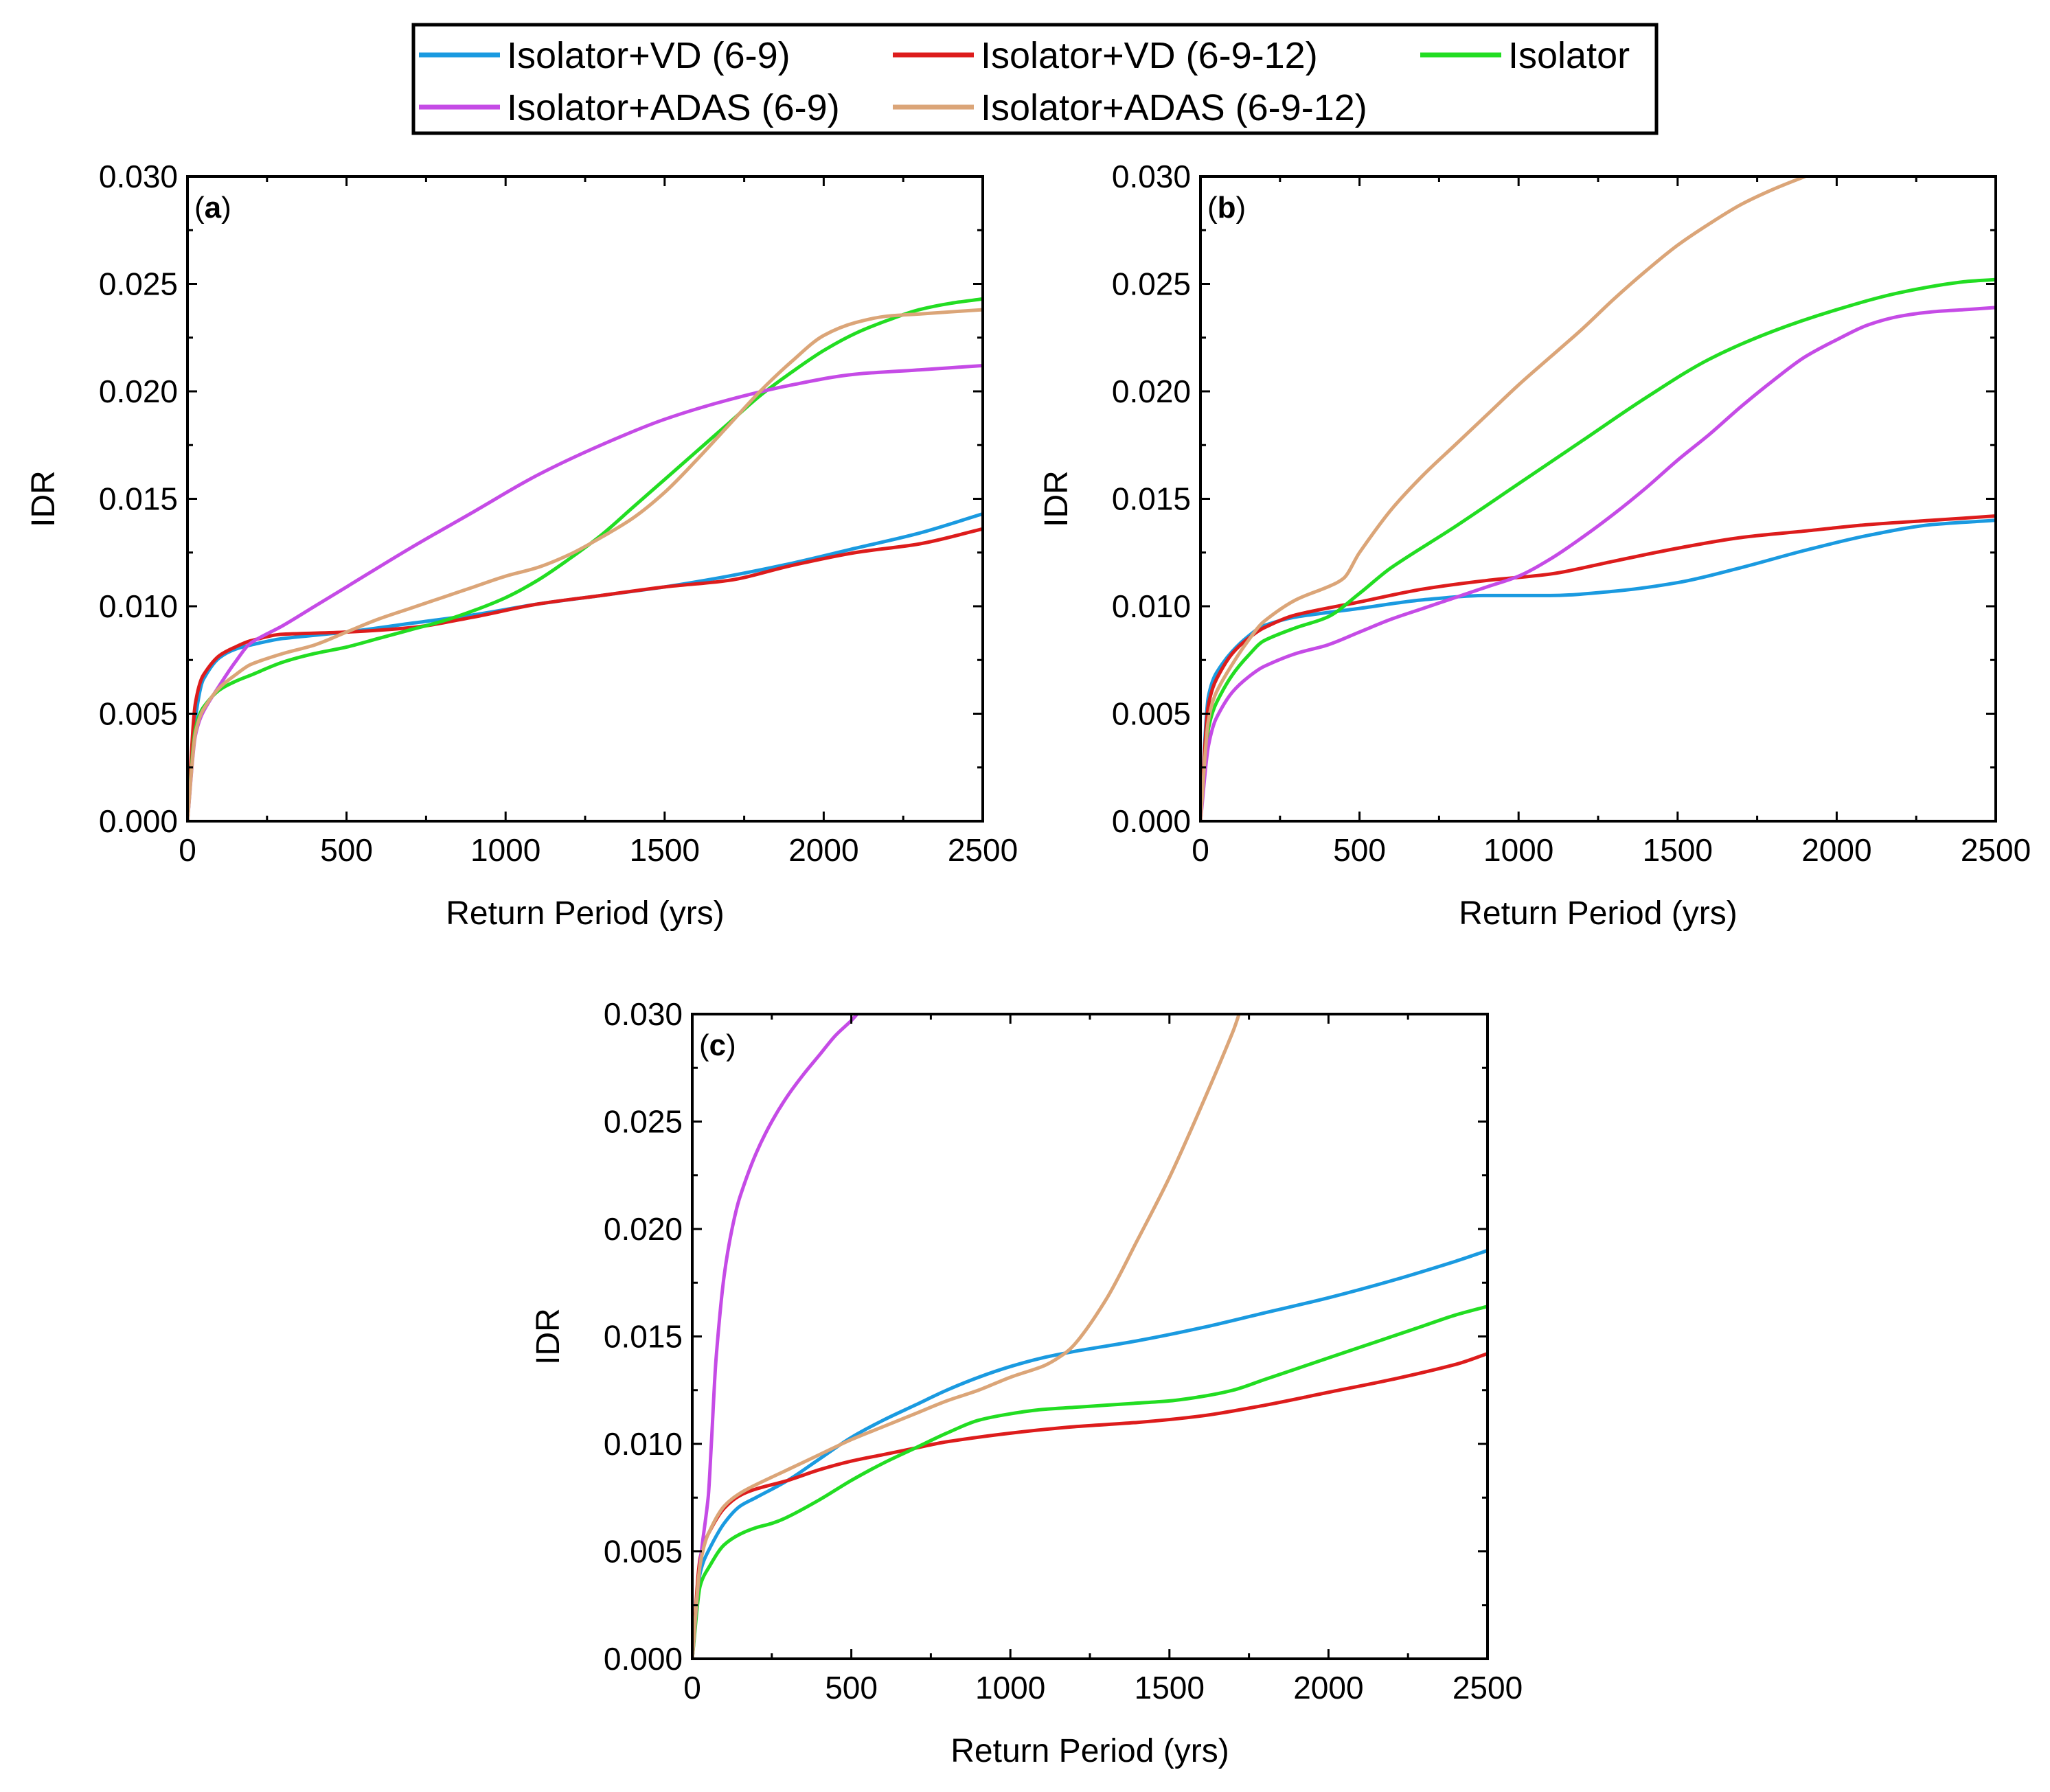 The width and height of the screenshot is (2050, 1792). What do you see at coordinates (1569, 55) in the screenshot?
I see `legend-label-iso: Isolator` at bounding box center [1569, 55].